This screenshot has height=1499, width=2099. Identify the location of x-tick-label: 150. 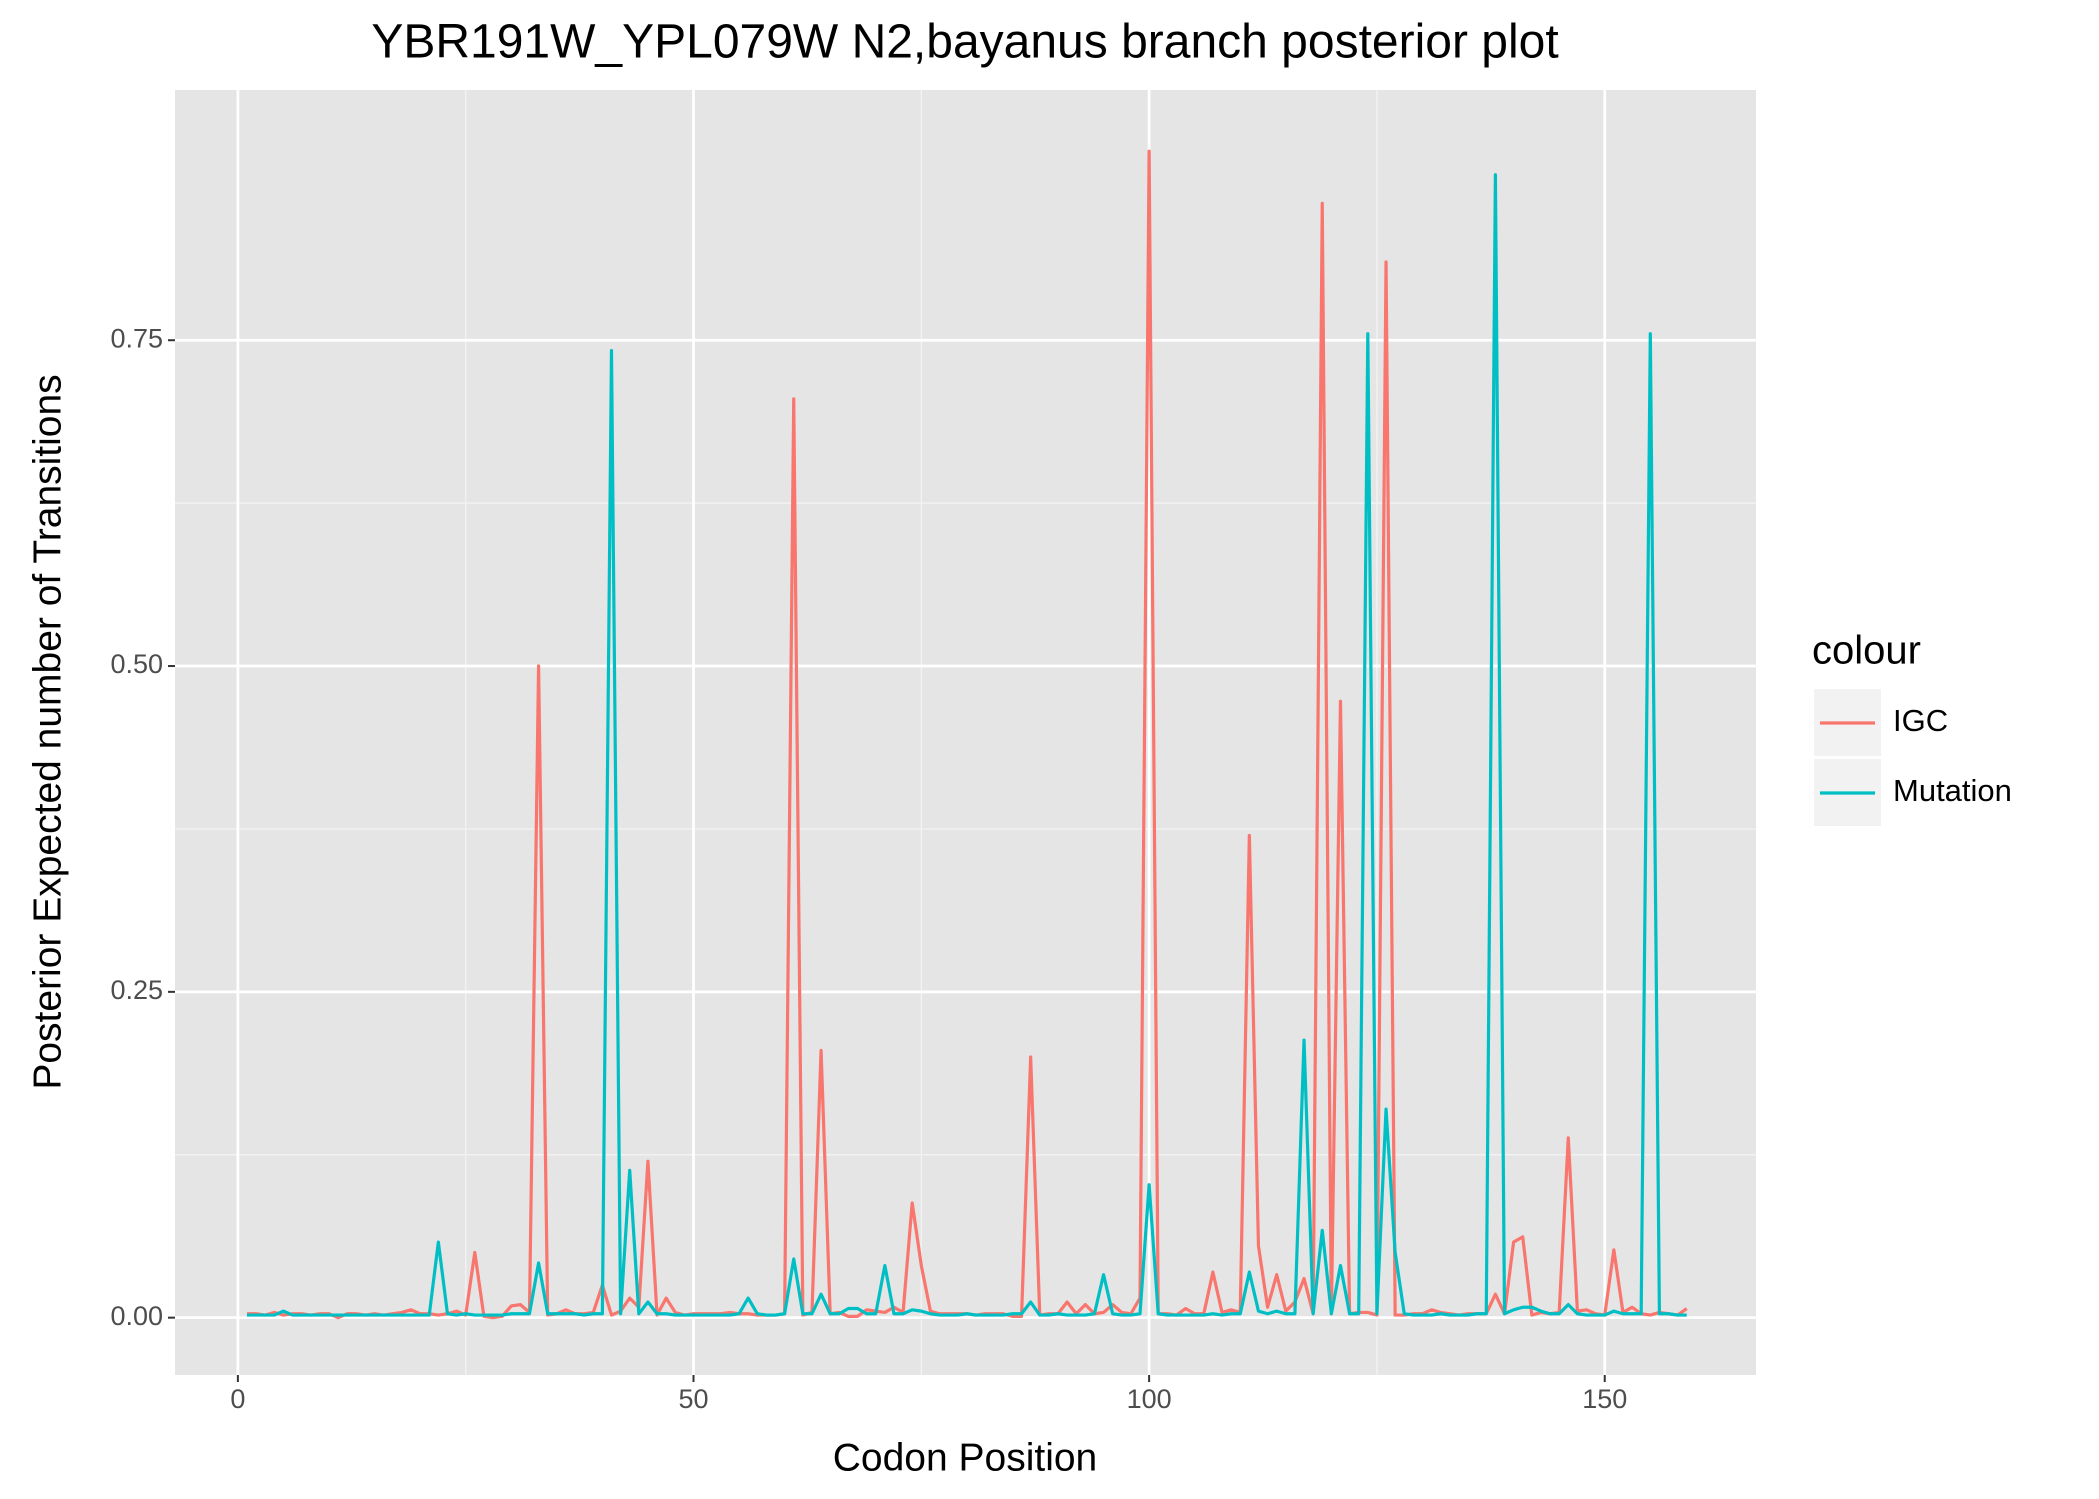
(1604, 1399).